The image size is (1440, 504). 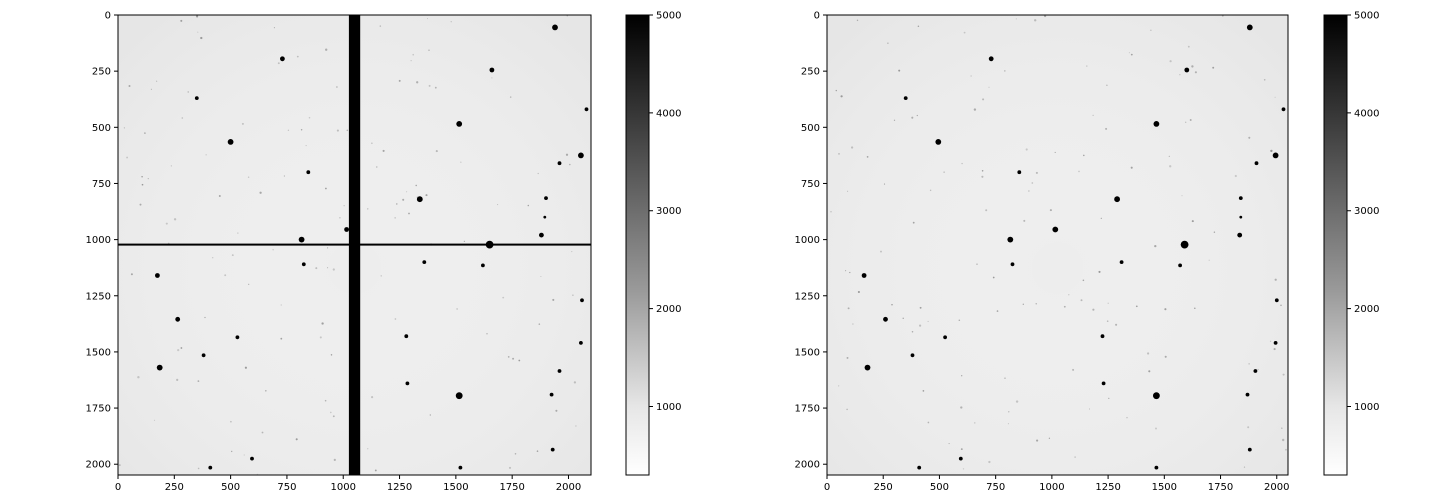 I want to click on y-tick-label: 0, so click(x=108, y=16).